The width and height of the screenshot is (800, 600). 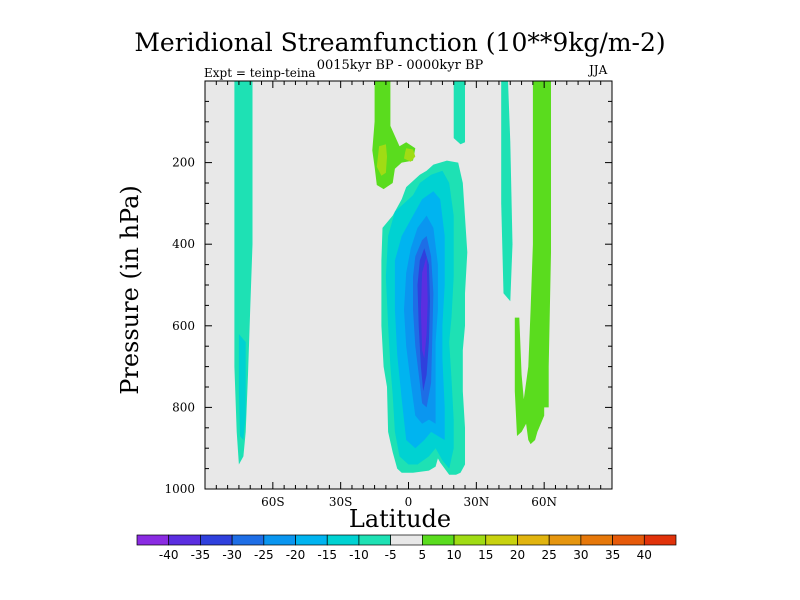 What do you see at coordinates (381, 160) in the screenshot?
I see `upper-positive-cell-core` at bounding box center [381, 160].